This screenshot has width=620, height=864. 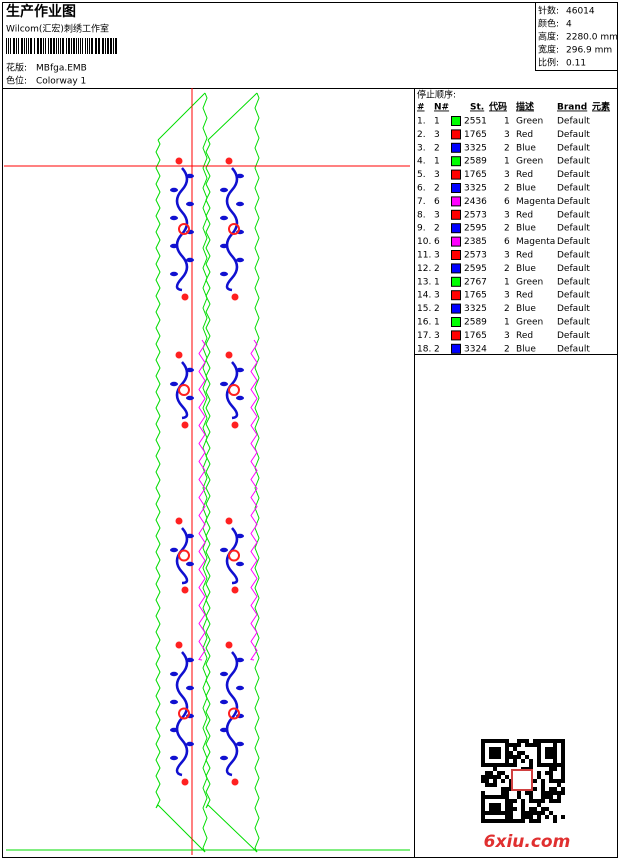 I want to click on stop-number: 7., so click(x=421, y=202).